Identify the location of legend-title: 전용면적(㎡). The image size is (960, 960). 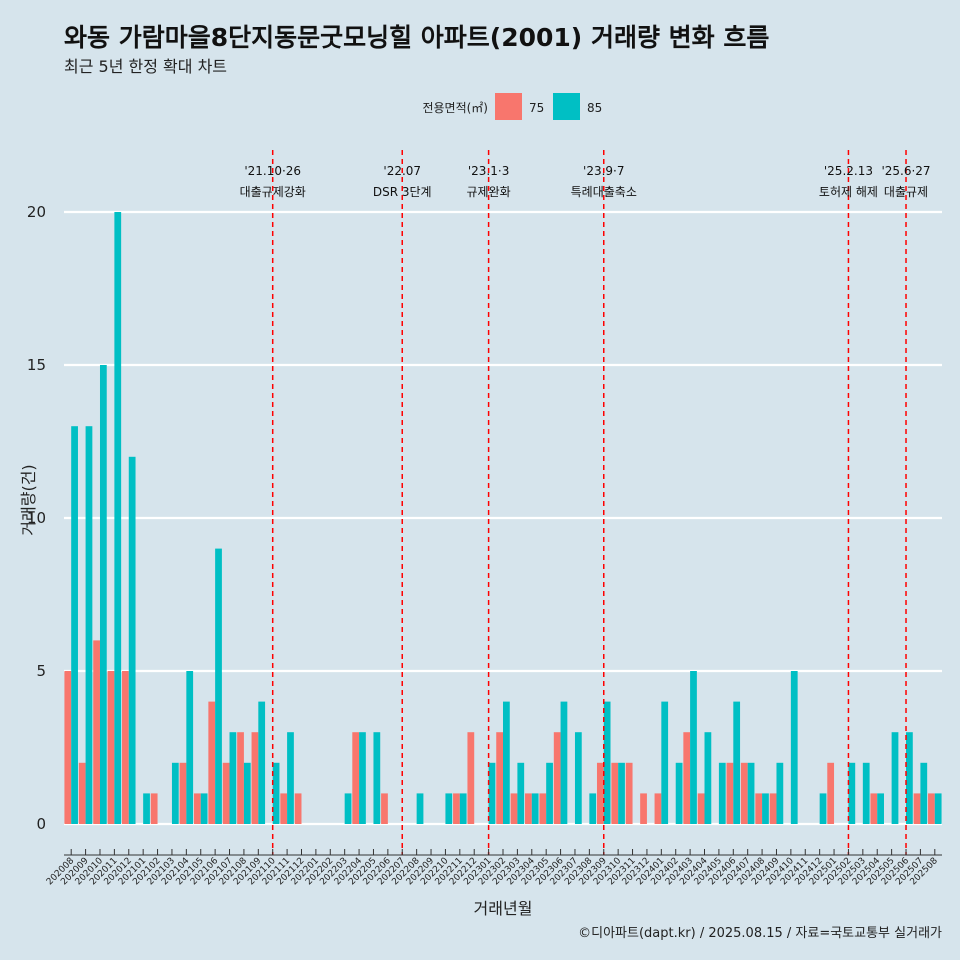
(455, 108).